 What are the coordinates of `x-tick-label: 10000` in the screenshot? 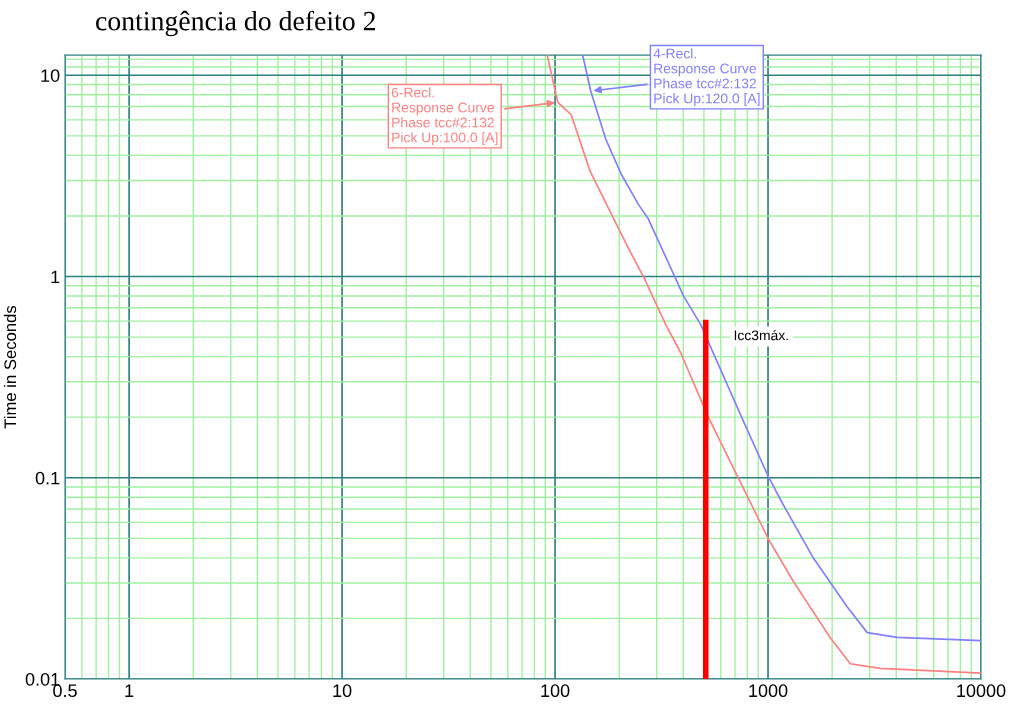 It's located at (981, 691).